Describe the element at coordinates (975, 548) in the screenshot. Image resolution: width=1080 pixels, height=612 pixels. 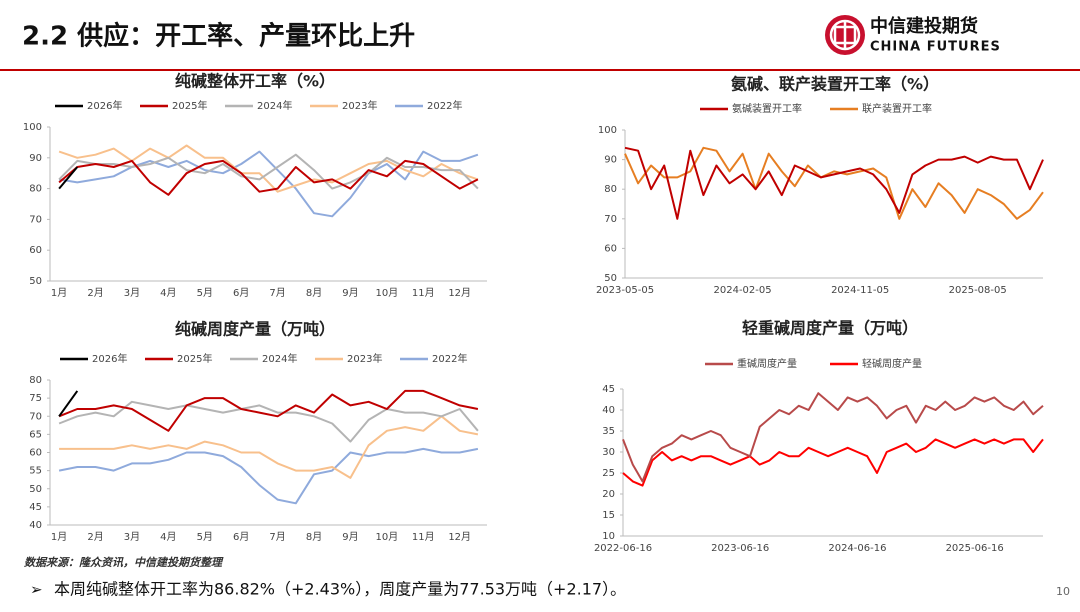
I see `x-tick-label: 2025-06-16` at that location.